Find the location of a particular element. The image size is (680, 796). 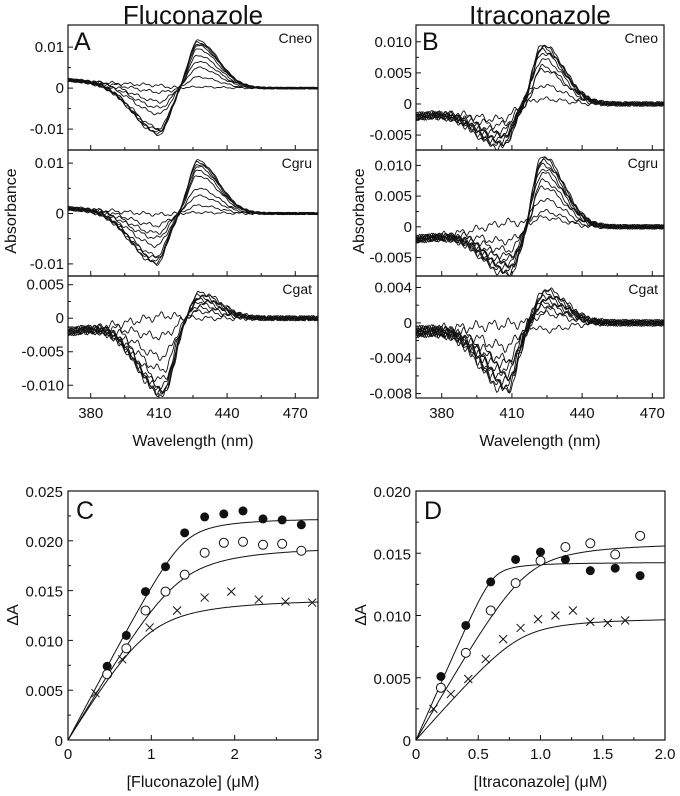

panel-d is located at coordinates (540, 615).